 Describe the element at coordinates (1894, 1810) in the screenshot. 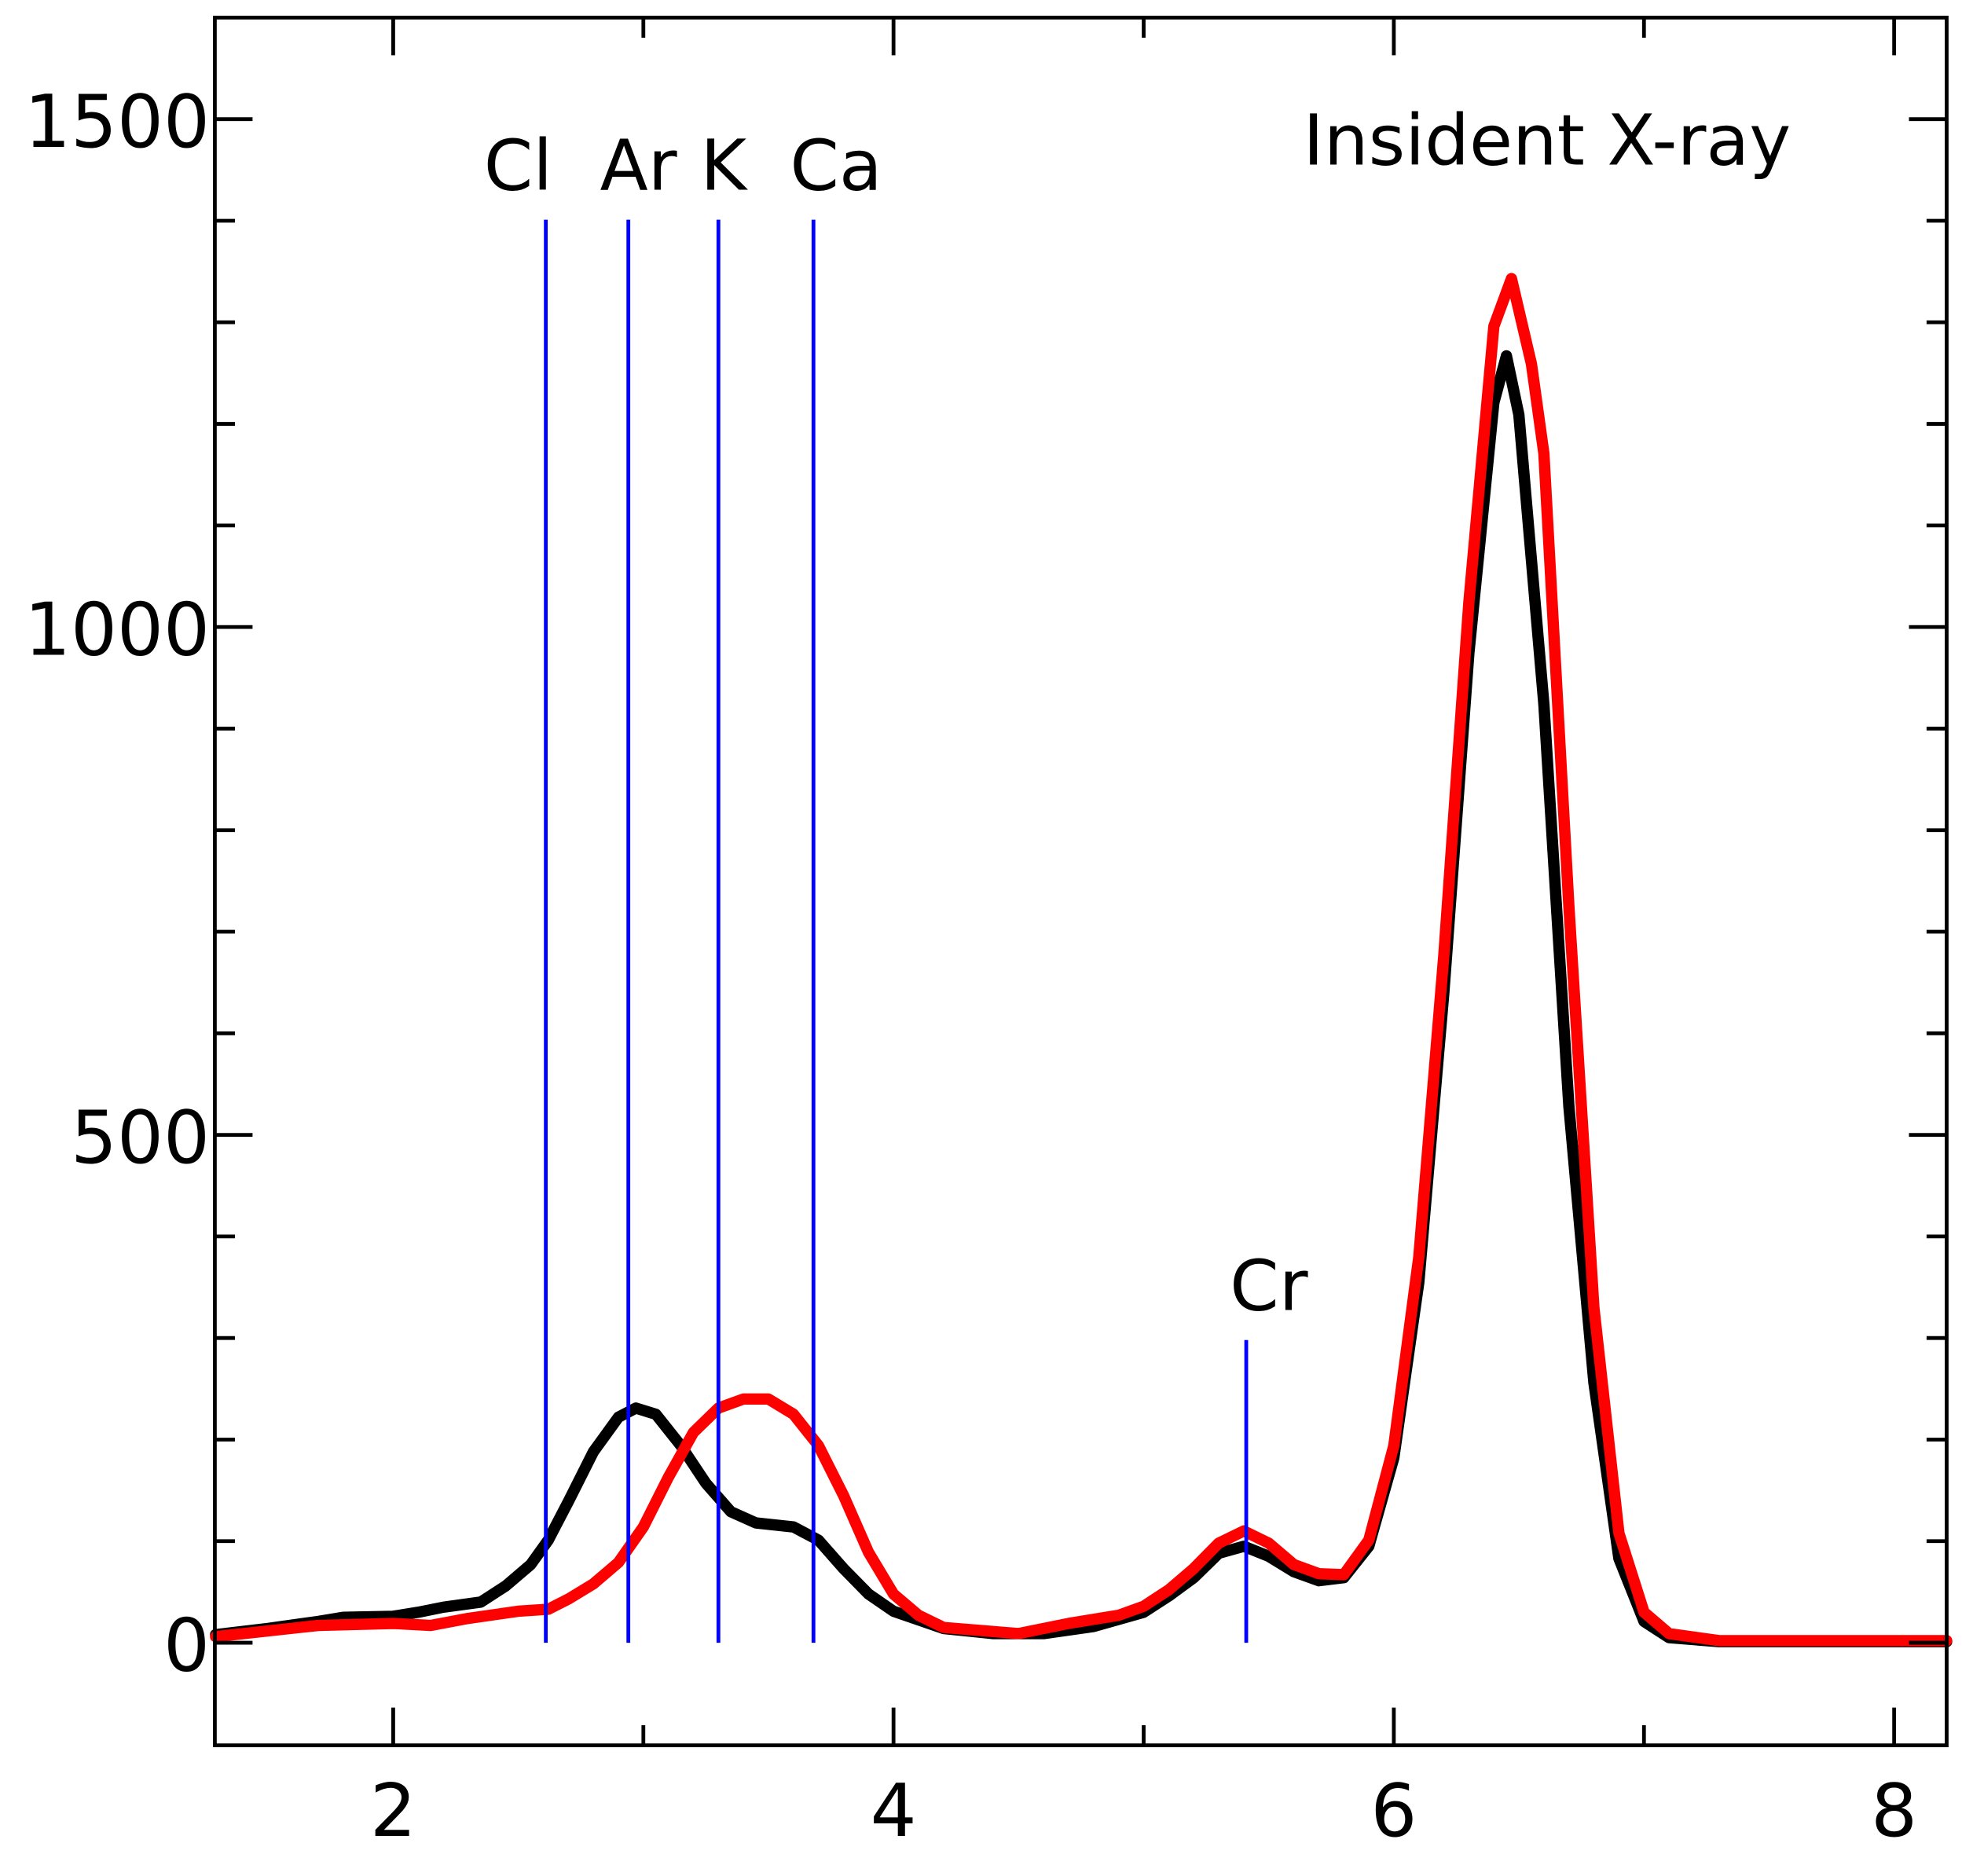

I see `x-tick-label: 8` at that location.